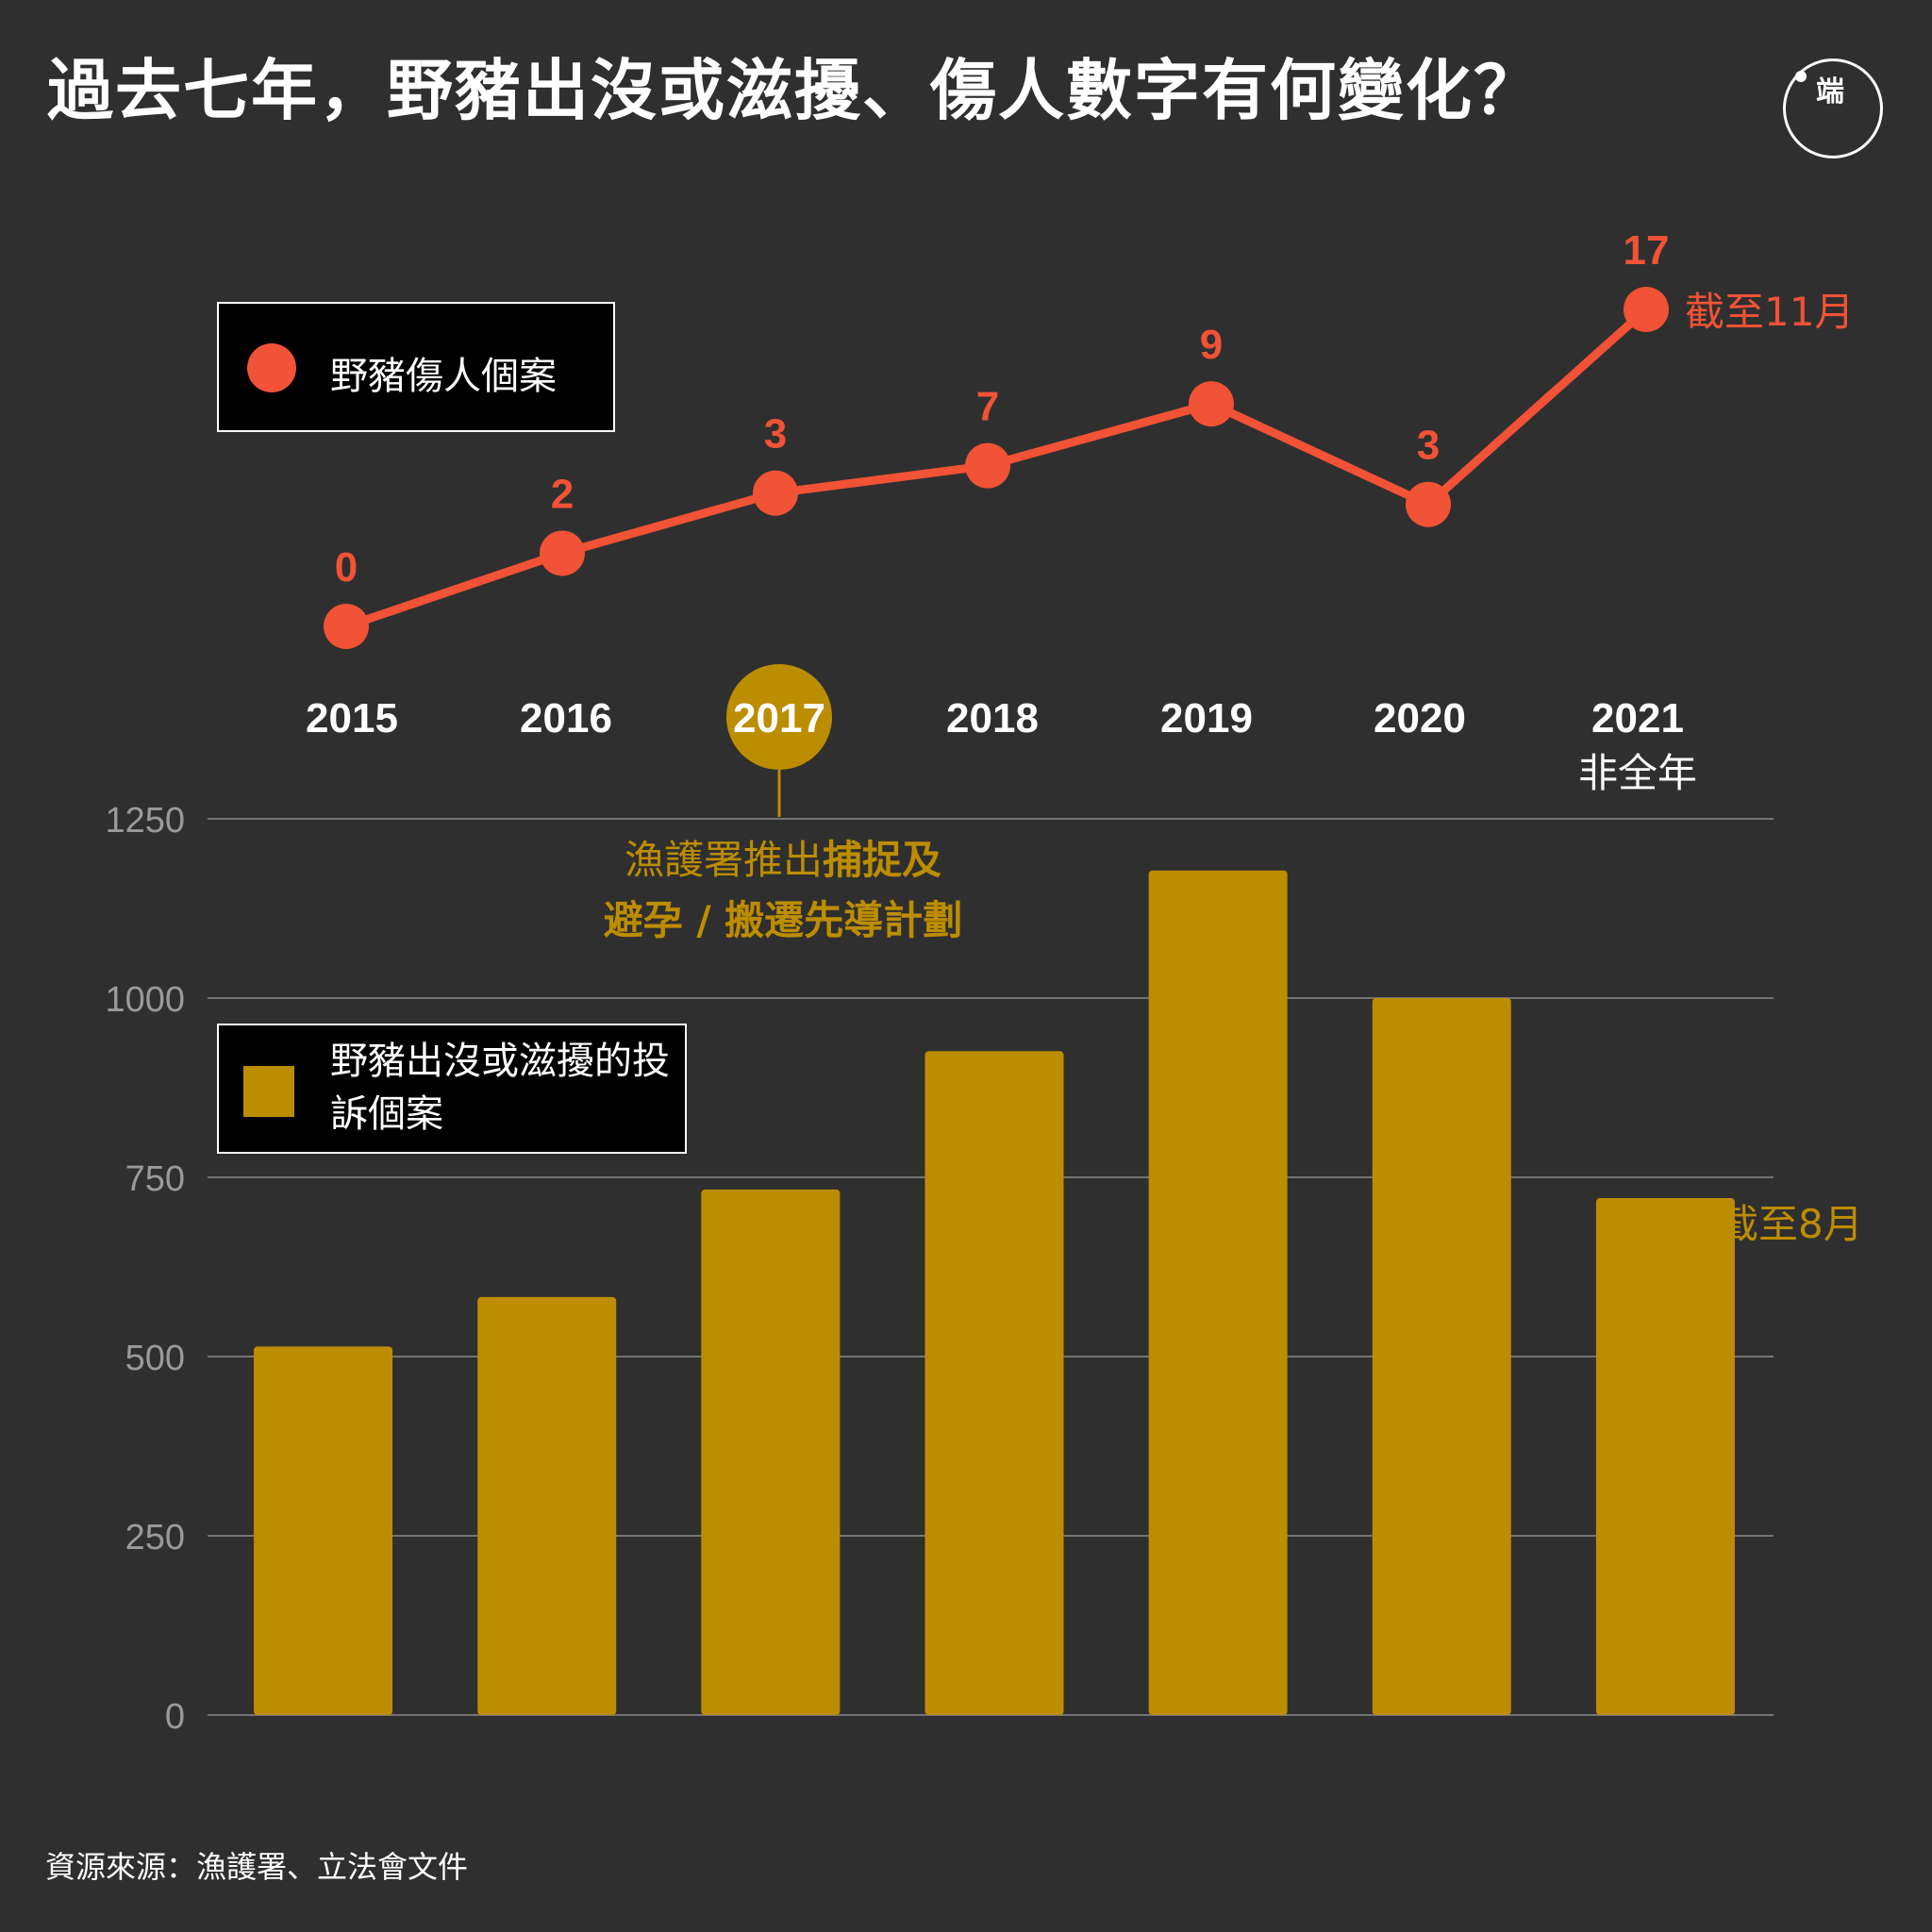 The image size is (1932, 1932). I want to click on line-legend-swatch, so click(271, 367).